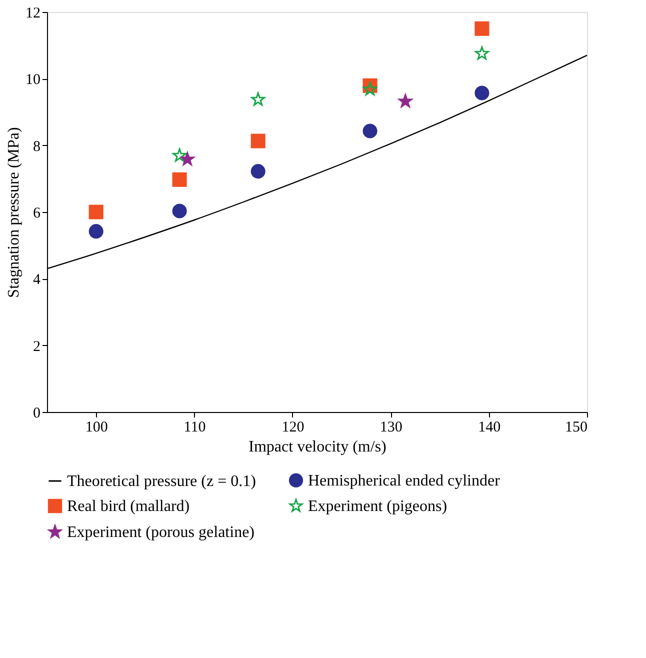 This screenshot has height=658, width=646. Describe the element at coordinates (489, 428) in the screenshot. I see `x-tick-label: 140` at that location.